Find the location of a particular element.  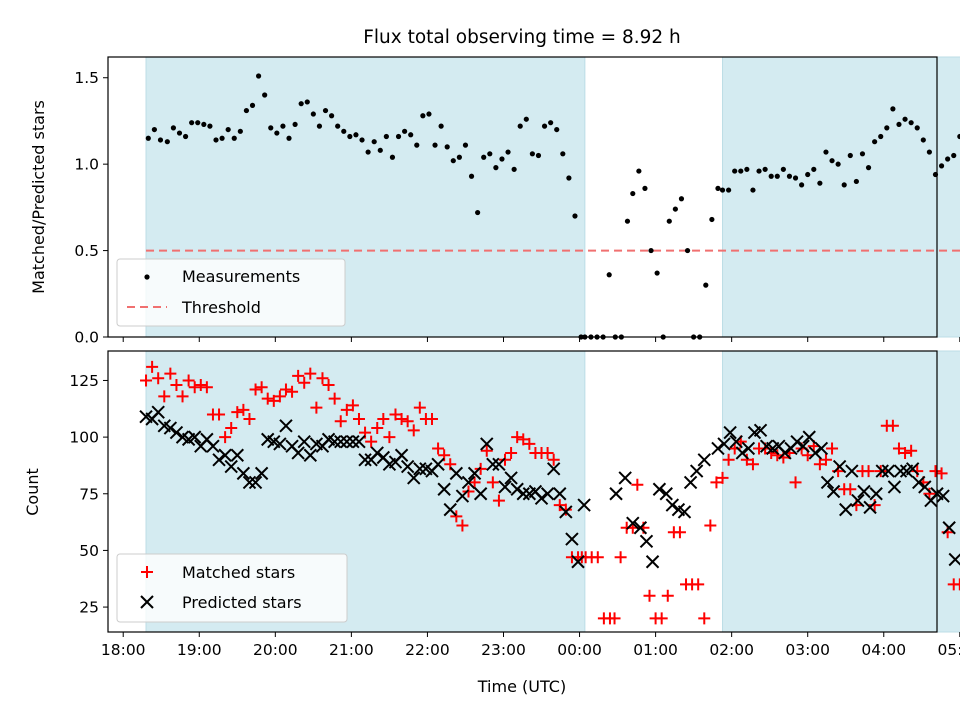

chart-title: Flux total observing time = 8.92 h is located at coordinates (522, 37).